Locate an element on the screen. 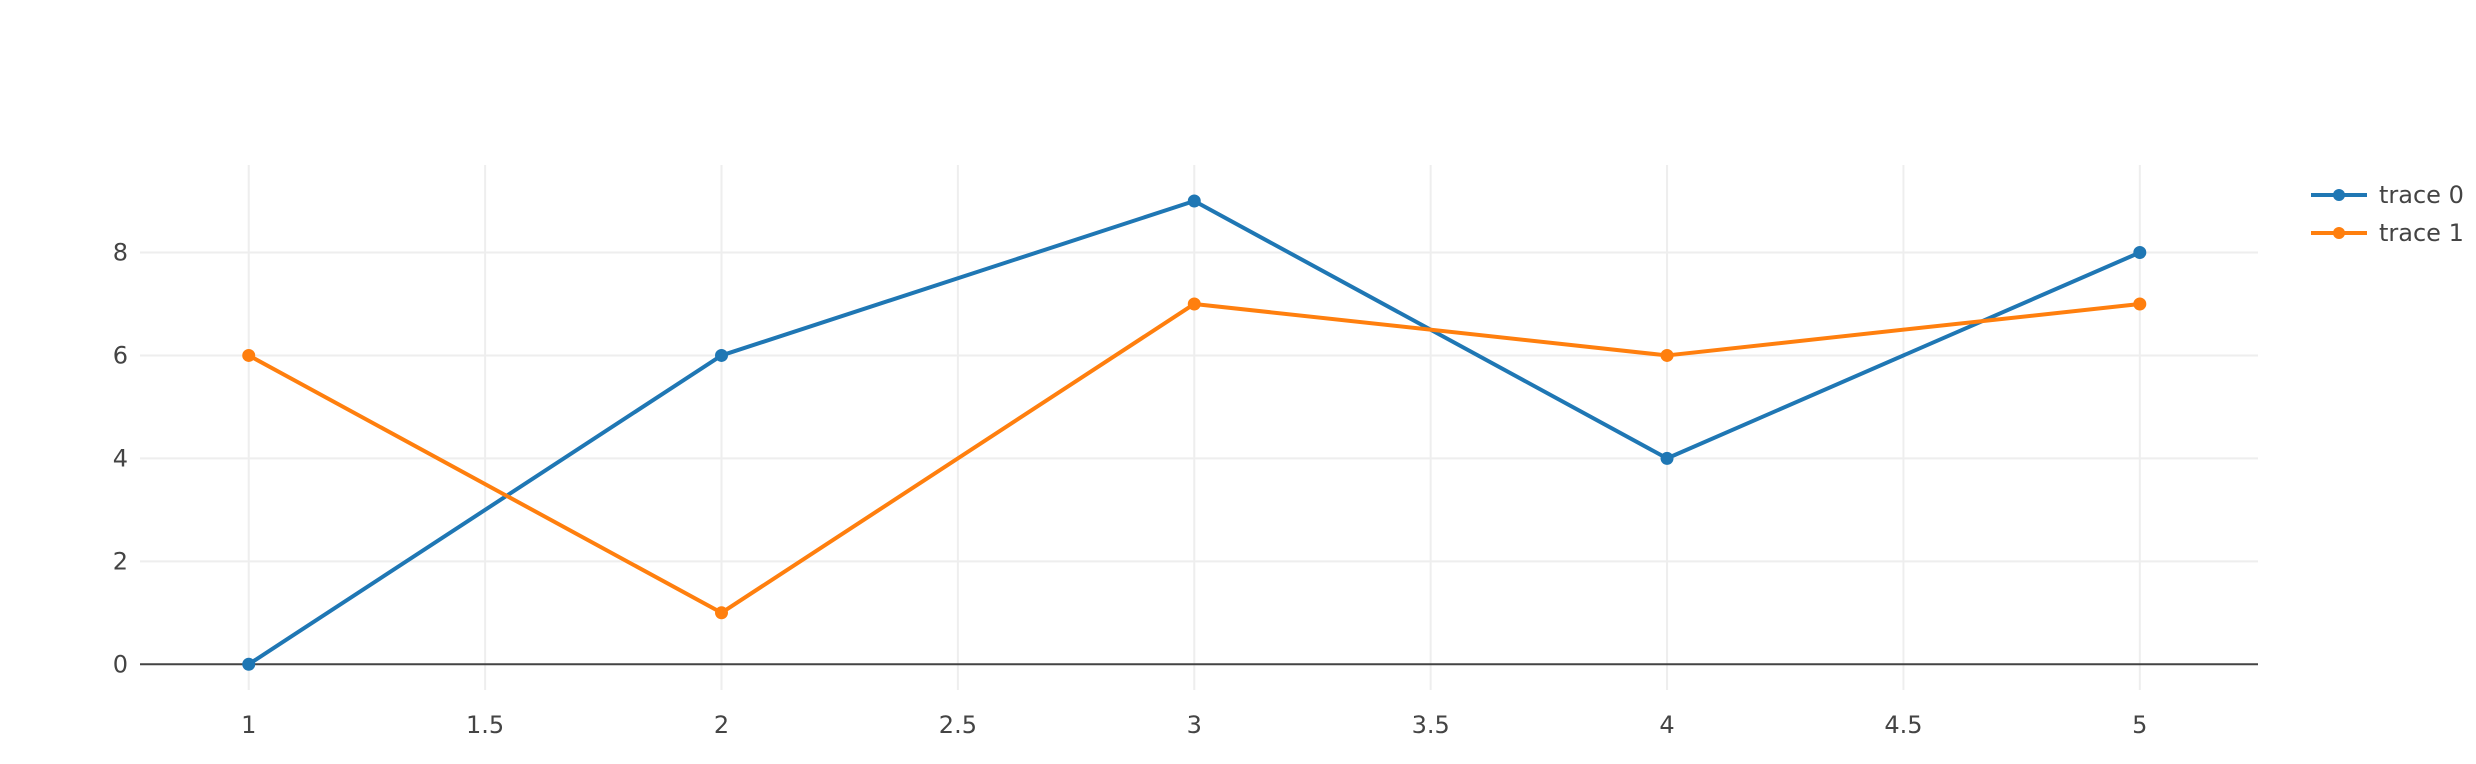 This screenshot has width=2476, height=764. legend-label: trace 1 is located at coordinates (2421, 233).